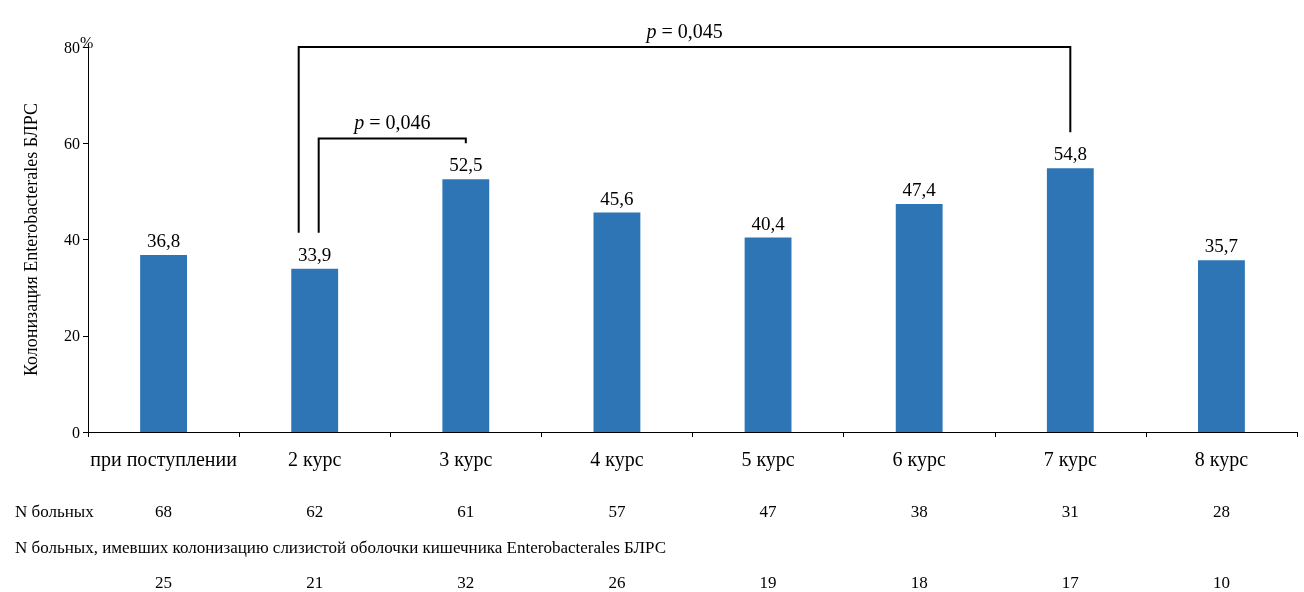 The image size is (1304, 592). I want to click on text: 25, so click(164, 582).